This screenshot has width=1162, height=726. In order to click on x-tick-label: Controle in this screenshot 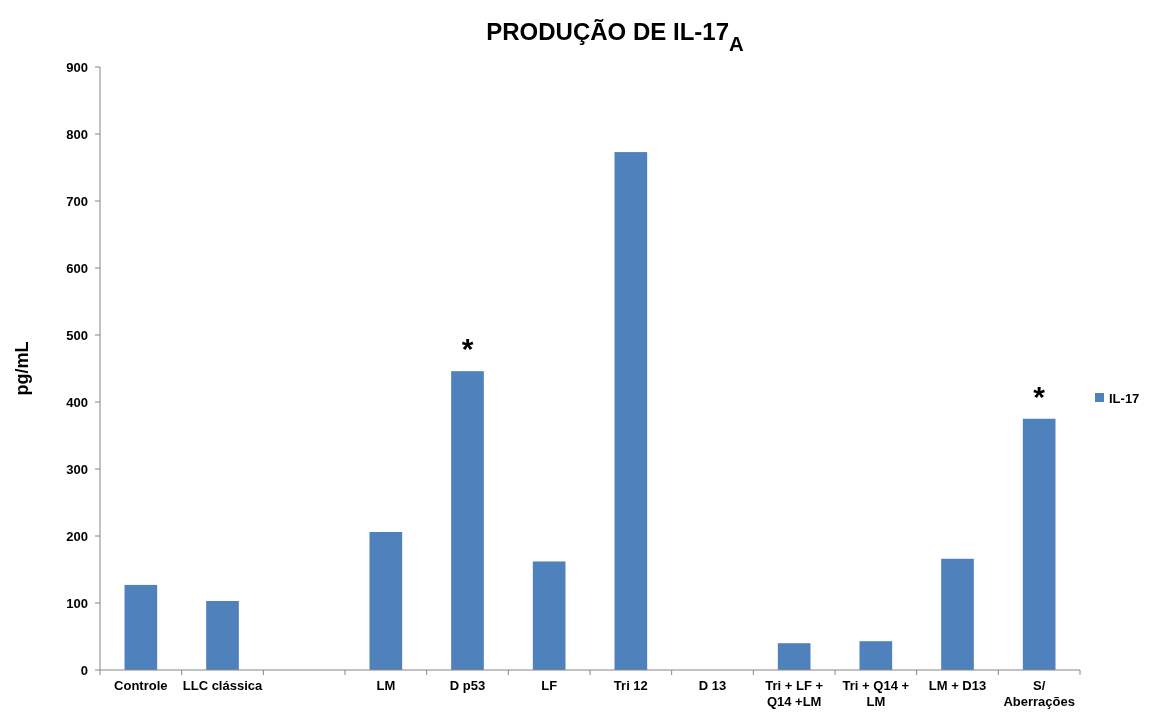, I will do `click(141, 685)`.